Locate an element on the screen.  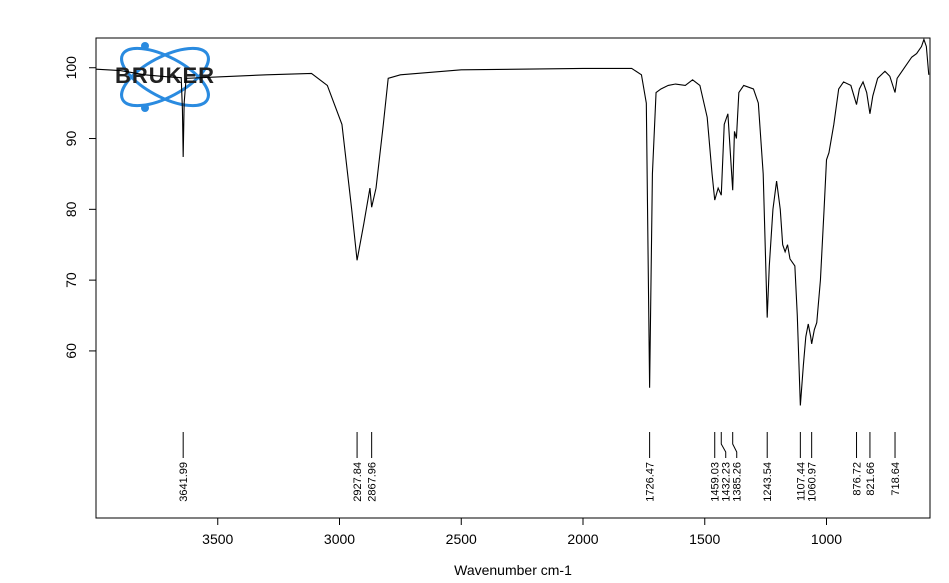
x-tick-label: 2000 is located at coordinates (582, 539).